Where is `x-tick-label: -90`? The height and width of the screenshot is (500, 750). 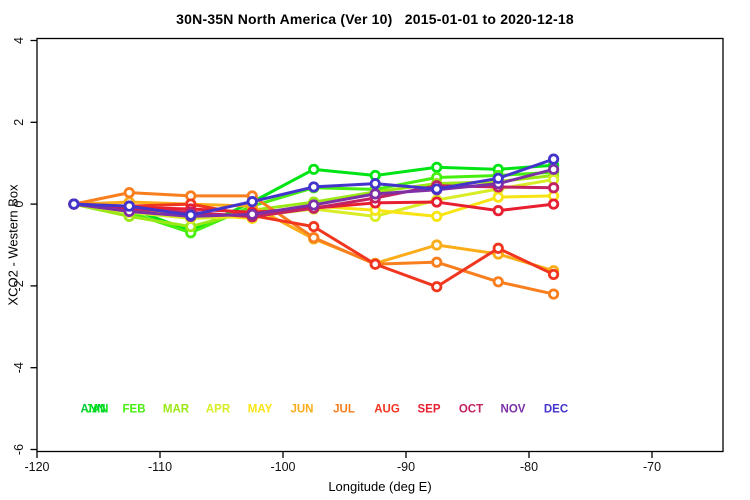 x-tick-label: -90 is located at coordinates (406, 467).